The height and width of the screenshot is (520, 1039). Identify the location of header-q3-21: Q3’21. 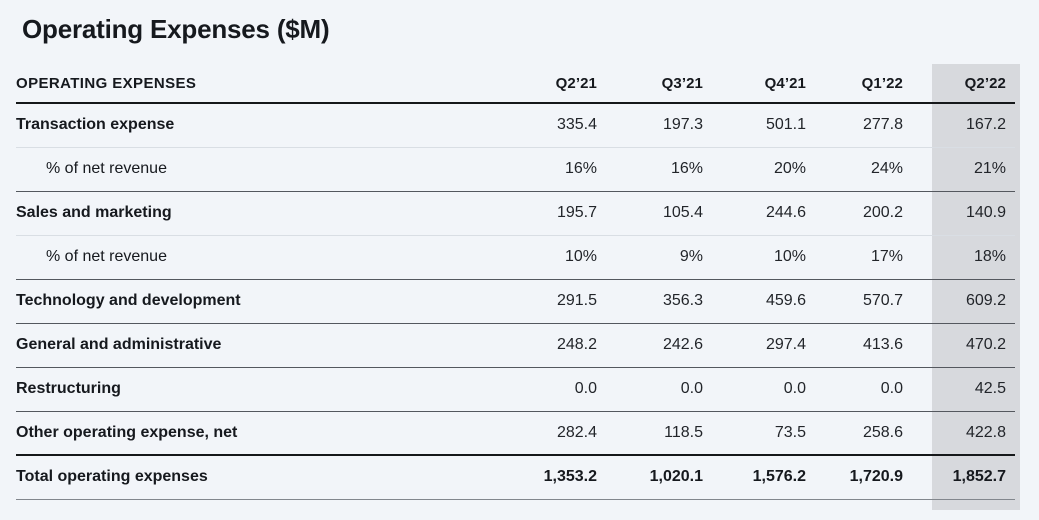
(682, 83).